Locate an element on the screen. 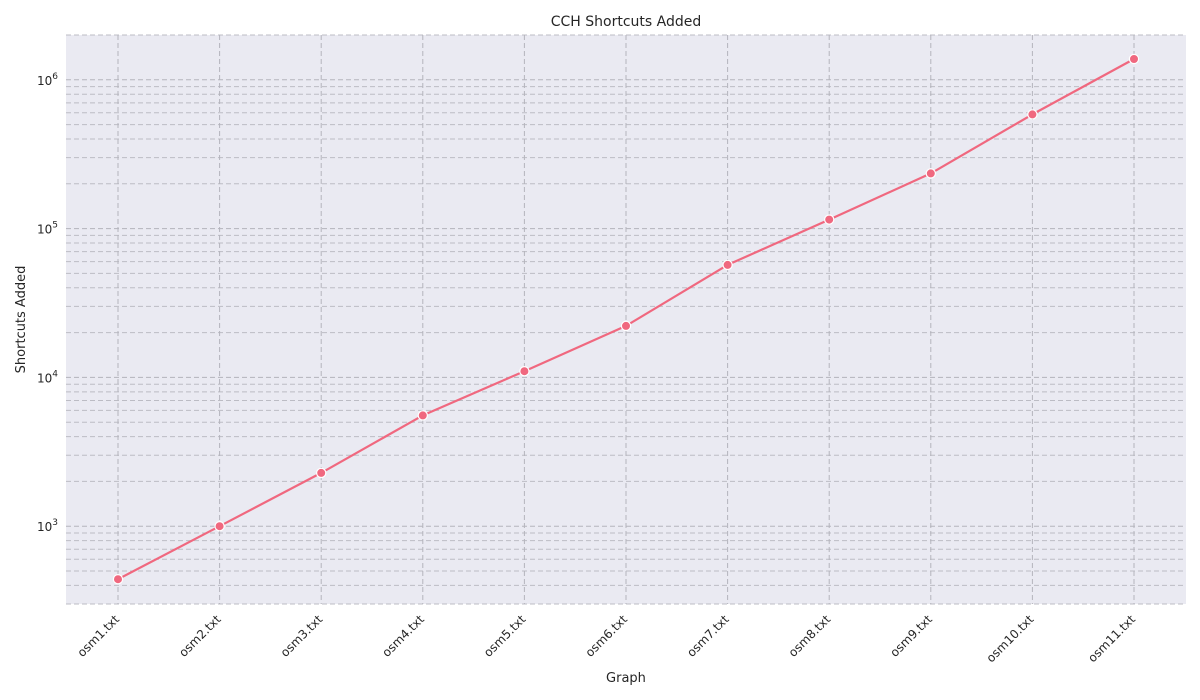 The image size is (1200, 700). chart-title: CCH Shortcuts Added is located at coordinates (626, 22).